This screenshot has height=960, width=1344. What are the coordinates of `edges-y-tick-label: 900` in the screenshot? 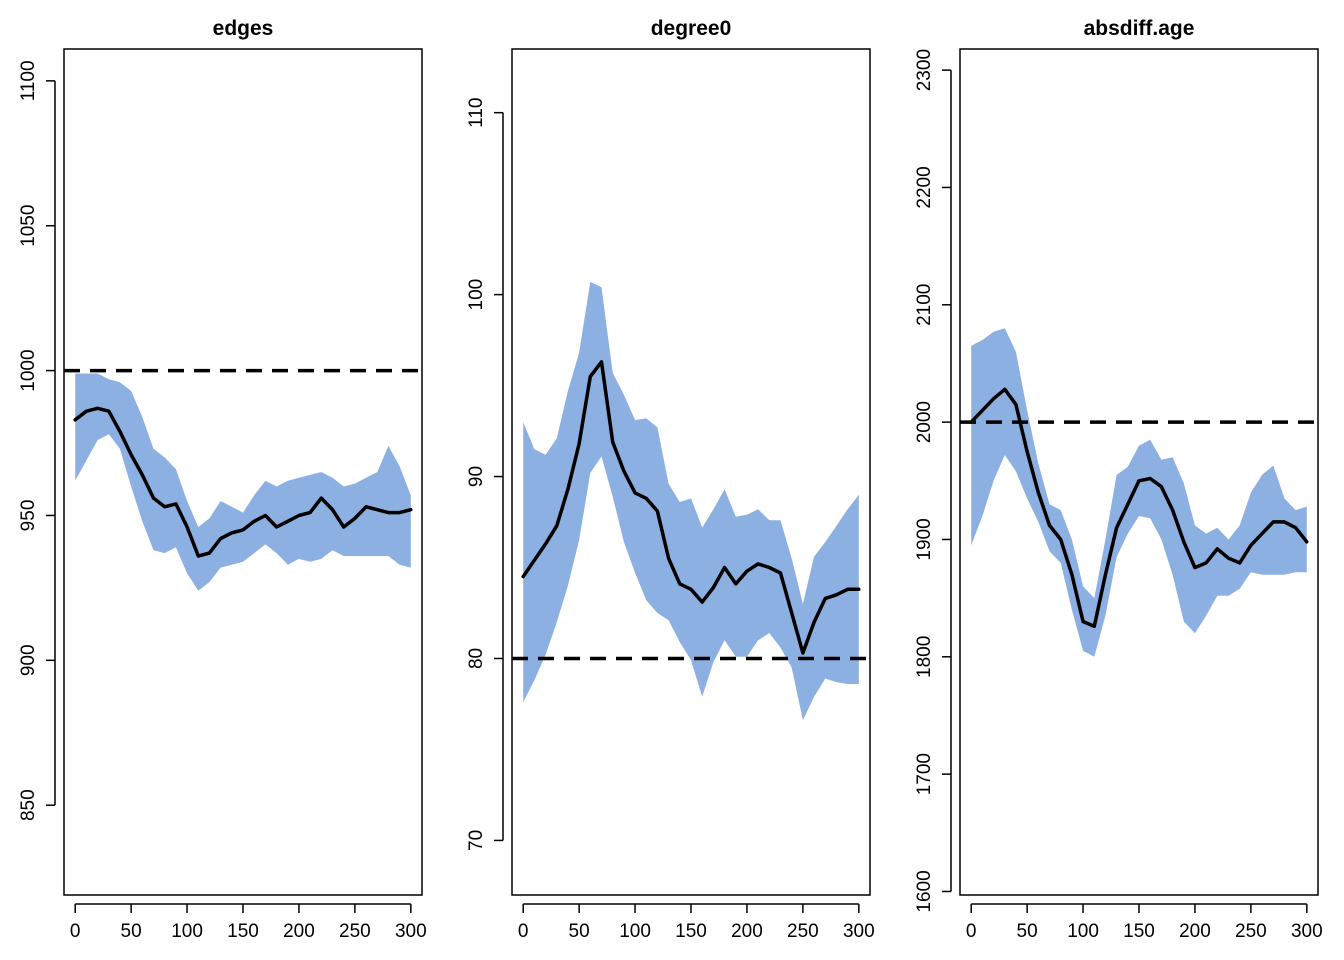 It's located at (28, 660).